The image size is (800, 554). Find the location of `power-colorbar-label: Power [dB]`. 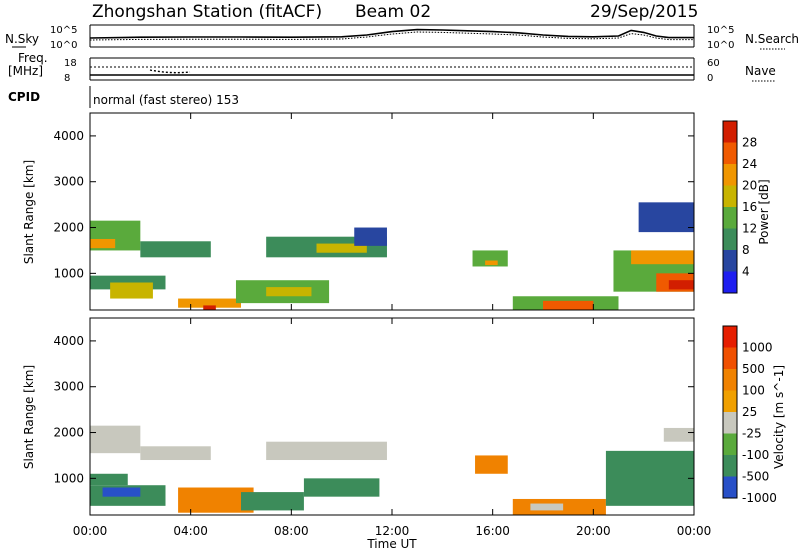

power-colorbar-label: Power [dB] is located at coordinates (764, 211).